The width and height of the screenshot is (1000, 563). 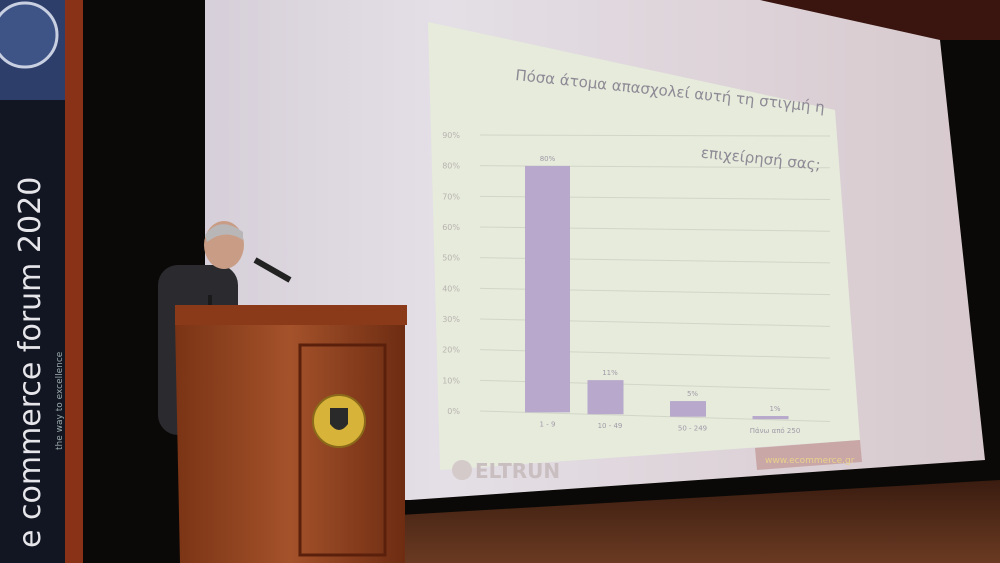 I want to click on x-tick-label: 1 - 9, so click(x=548, y=424).